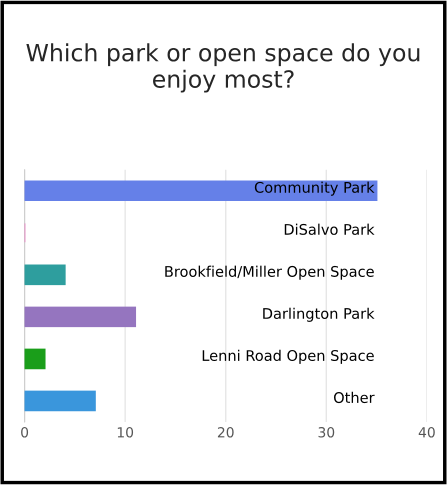 The height and width of the screenshot is (485, 447). What do you see at coordinates (329, 229) in the screenshot?
I see `y-tick-label: DiSalvo Park` at bounding box center [329, 229].